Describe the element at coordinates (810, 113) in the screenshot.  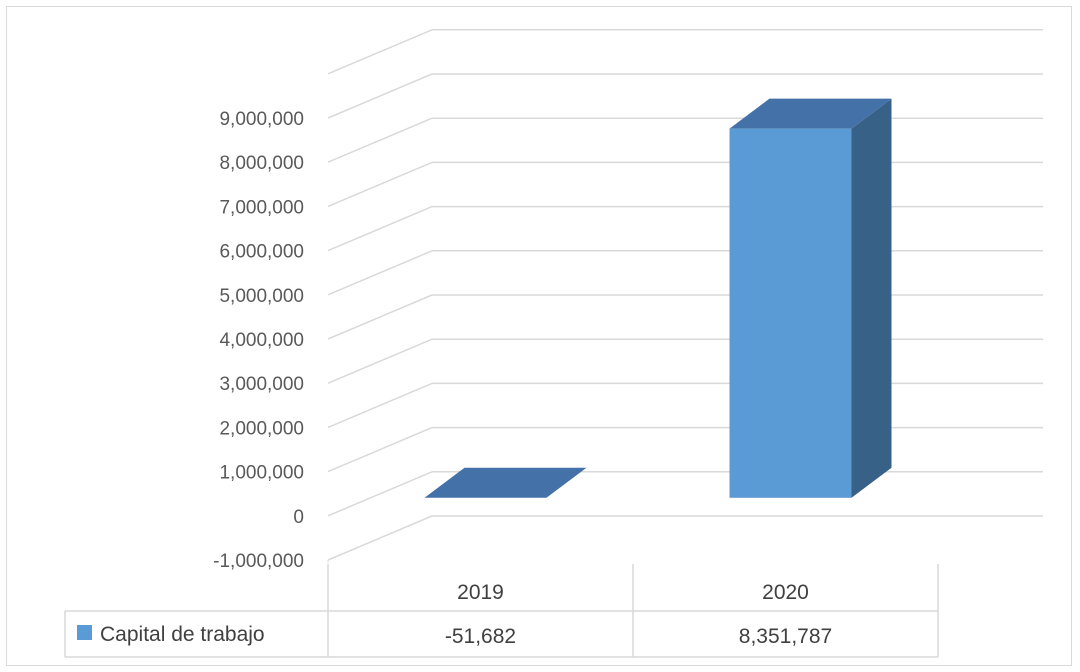
I see `bar-top-2020` at that location.